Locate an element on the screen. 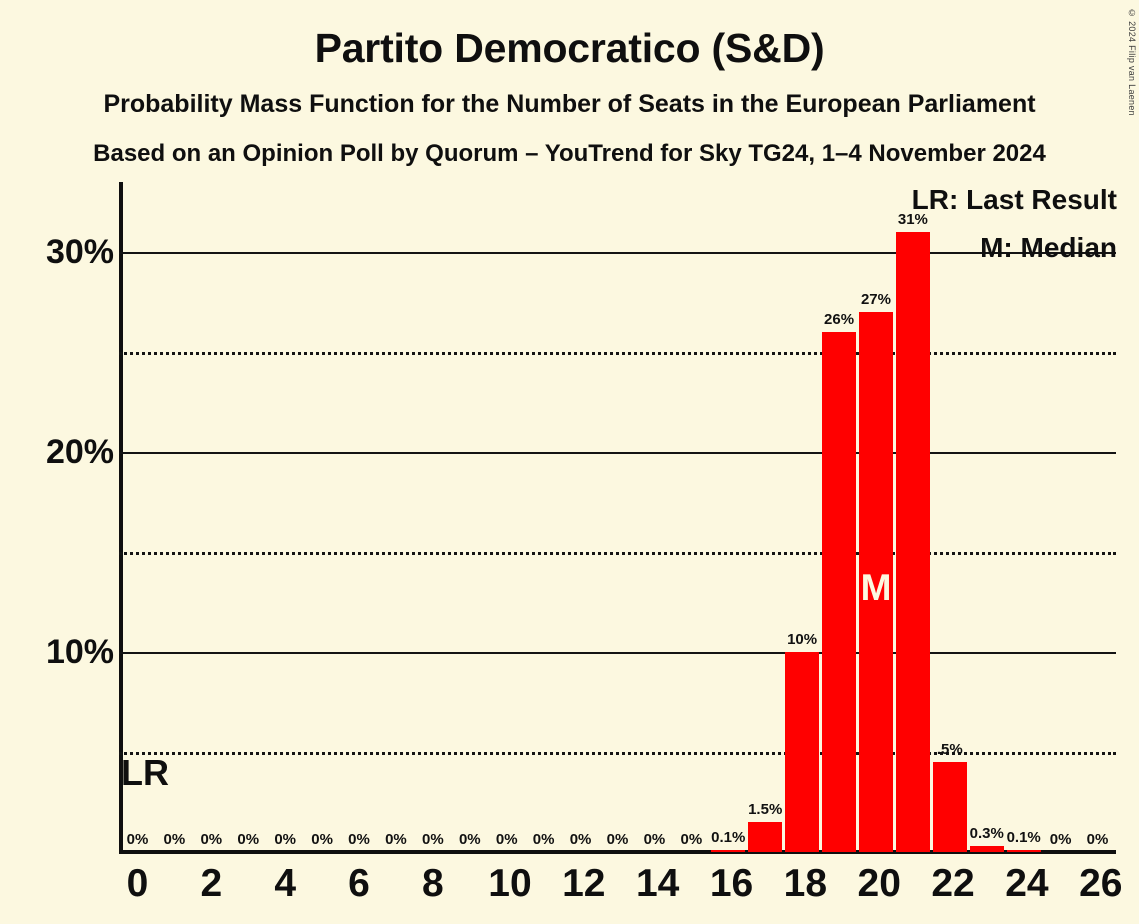 The image size is (1139, 924). bar-value-label-seat-1: 0% is located at coordinates (174, 839).